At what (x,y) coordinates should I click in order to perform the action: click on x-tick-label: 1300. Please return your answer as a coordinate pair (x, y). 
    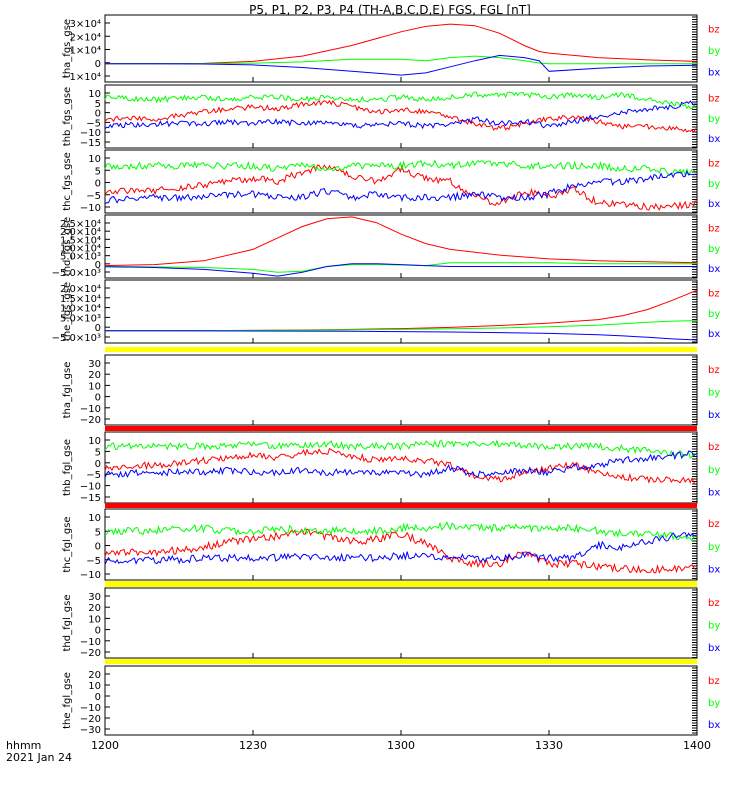
    Looking at the image, I should click on (401, 745).